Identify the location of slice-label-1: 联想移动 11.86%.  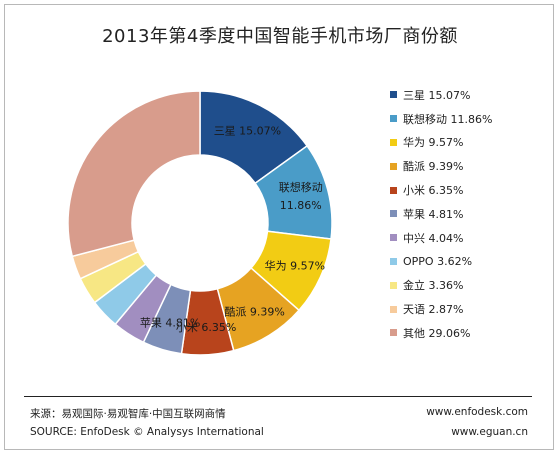
(301, 196).